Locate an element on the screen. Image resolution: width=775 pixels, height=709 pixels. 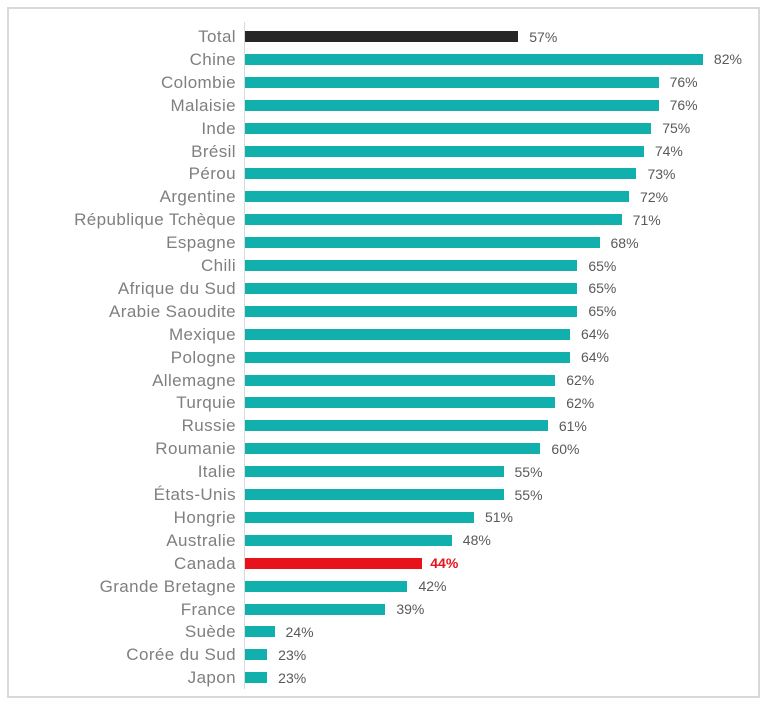
chart-row: Australie 48% is located at coordinates (387, 540).